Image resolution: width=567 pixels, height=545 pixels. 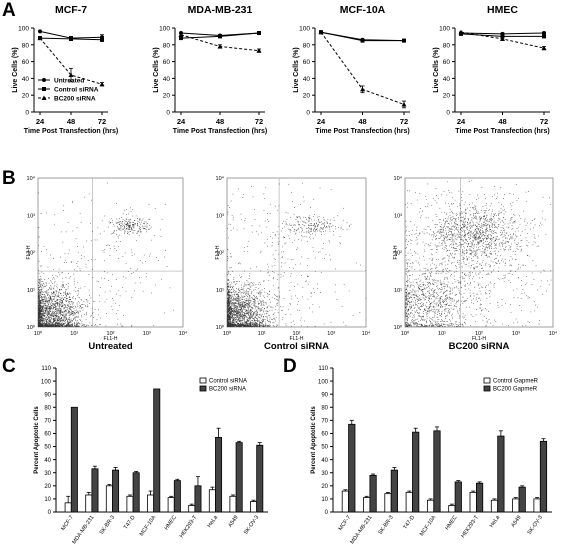 What do you see at coordinates (220, 36) in the screenshot?
I see `data-point` at bounding box center [220, 36].